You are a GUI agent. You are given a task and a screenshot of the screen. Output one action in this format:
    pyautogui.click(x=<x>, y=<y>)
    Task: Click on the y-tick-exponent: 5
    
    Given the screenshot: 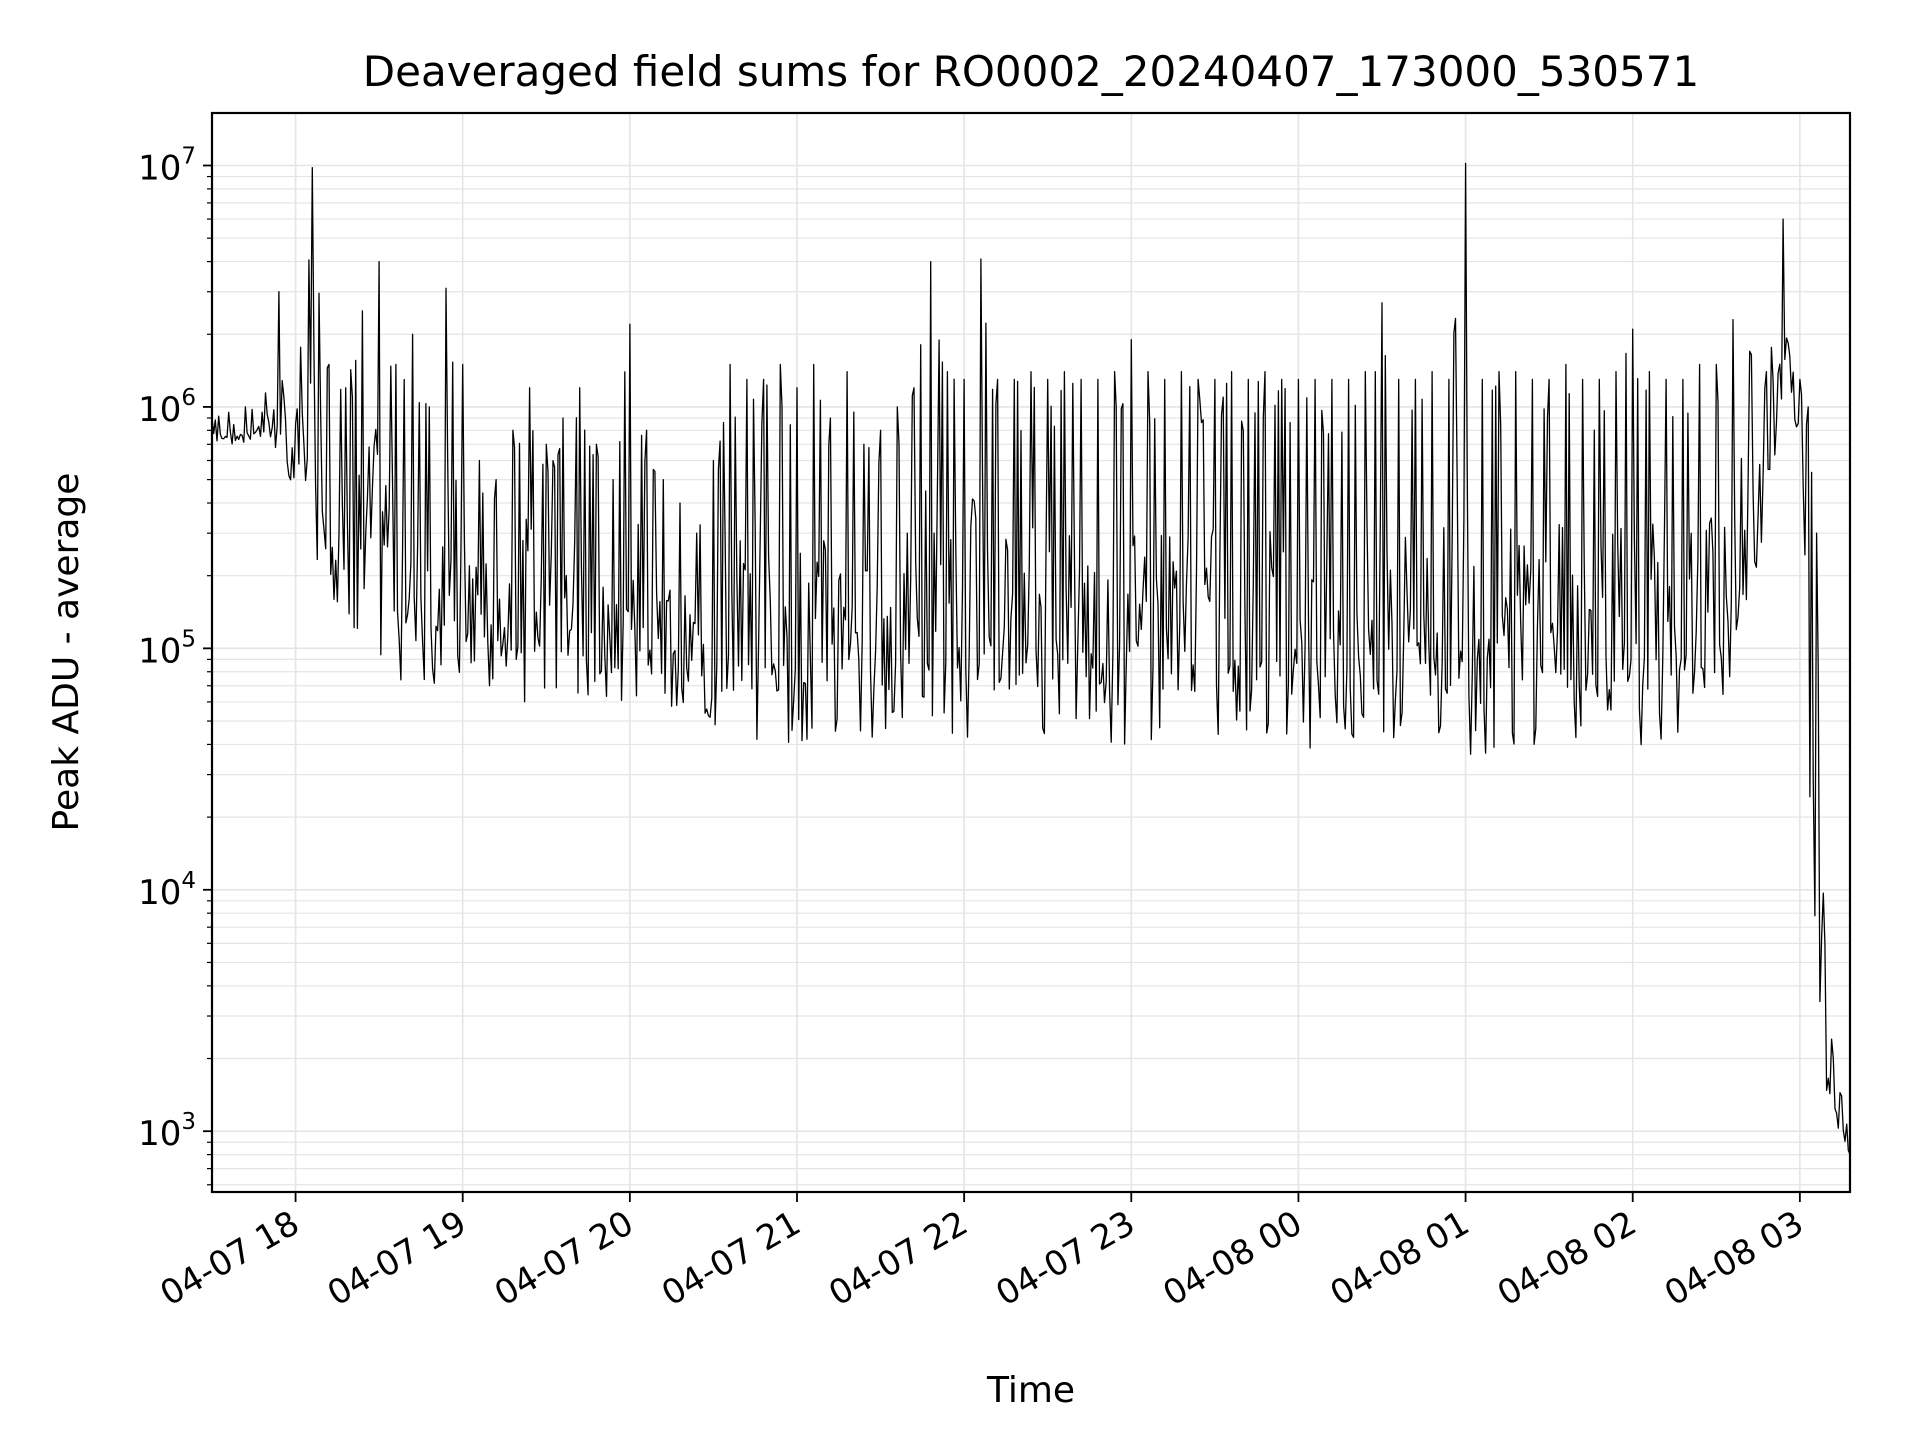 What is the action you would take?
    pyautogui.click(x=188, y=639)
    